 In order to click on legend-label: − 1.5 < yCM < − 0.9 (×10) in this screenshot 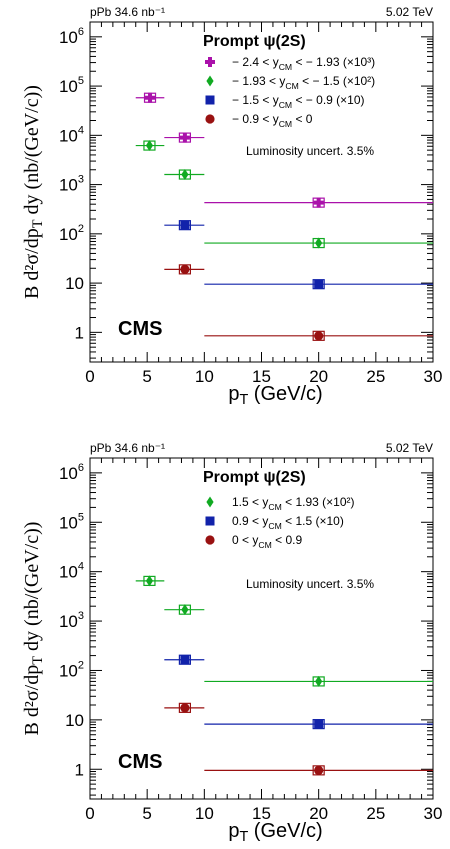, I will do `click(298, 101)`.